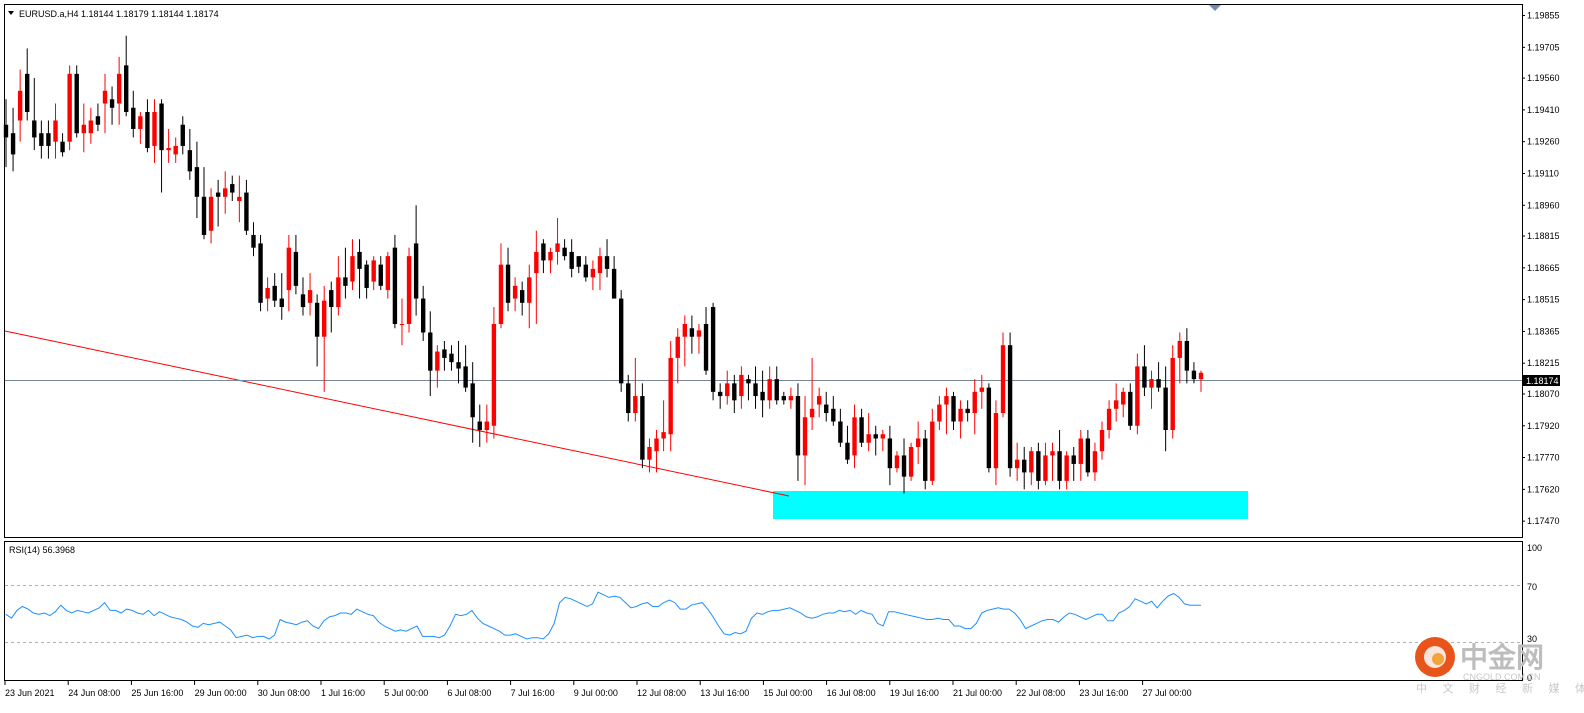 The image size is (1584, 713). Describe the element at coordinates (1010, 505) in the screenshot. I see `support-zone` at that location.